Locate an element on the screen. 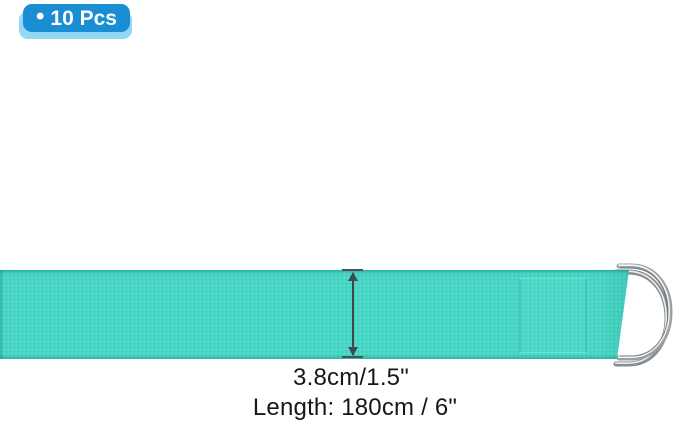 Image resolution: width=679 pixels, height=425 pixels. width-dimension-label: 3.8cm/1.5" is located at coordinates (351, 377).